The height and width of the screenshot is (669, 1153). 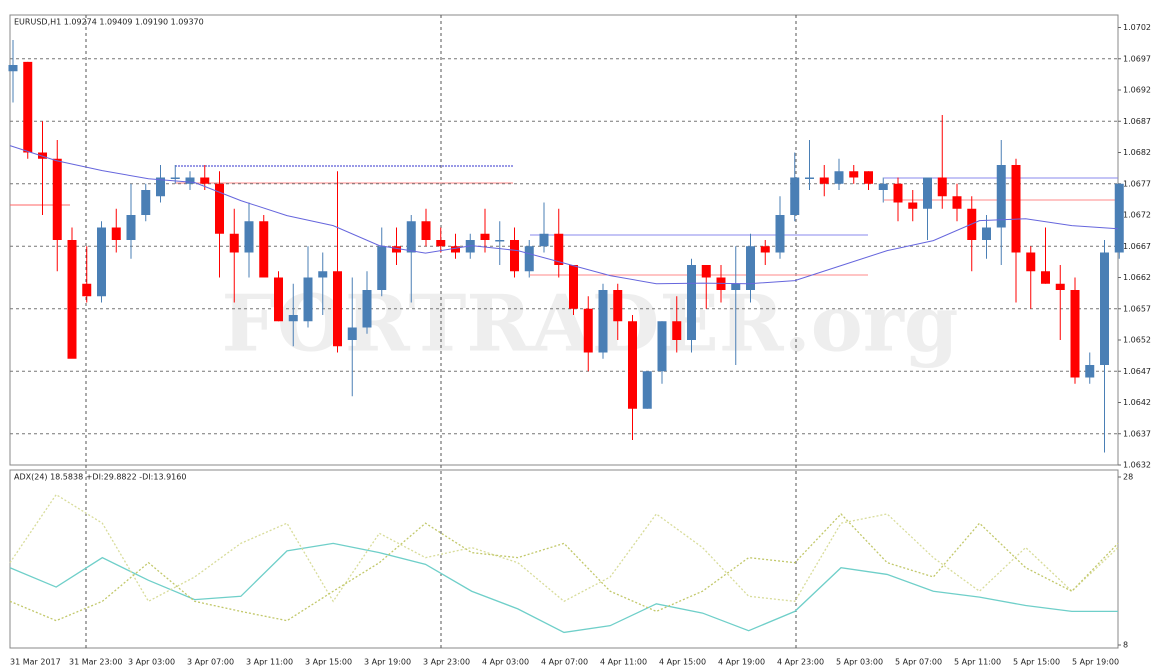 I want to click on y-tick-label: 1.0647, so click(x=1137, y=371).